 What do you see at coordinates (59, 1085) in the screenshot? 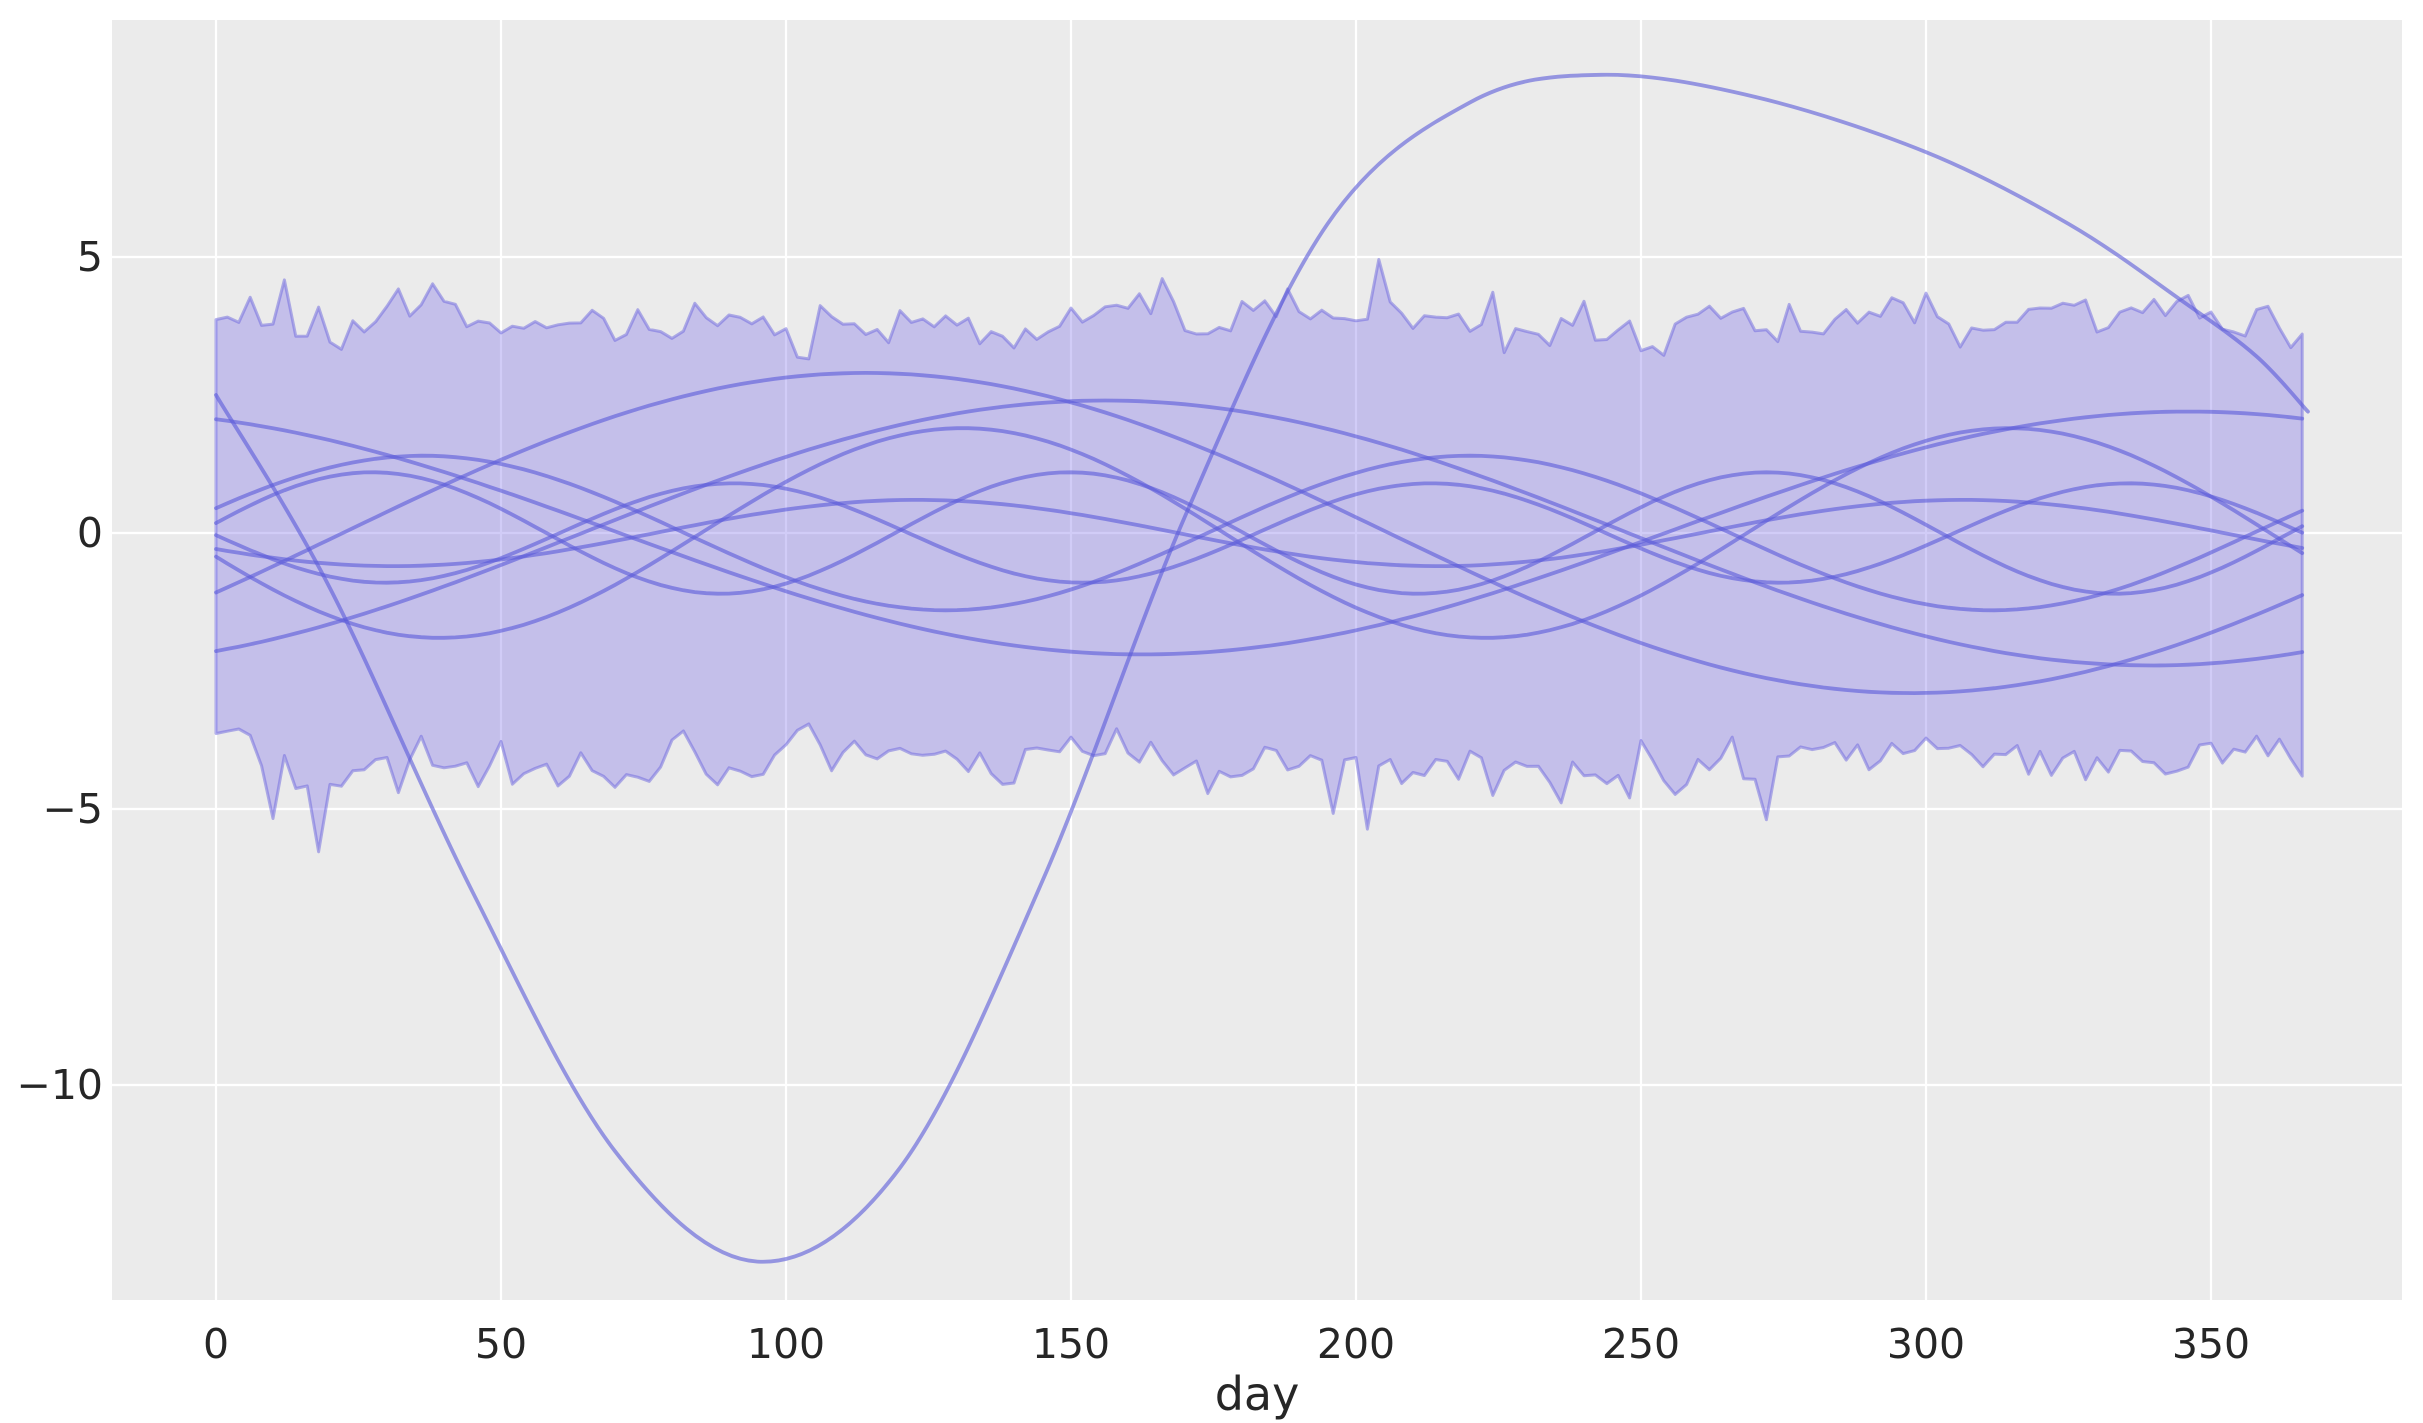
I see `y-tick-label: −10` at bounding box center [59, 1085].